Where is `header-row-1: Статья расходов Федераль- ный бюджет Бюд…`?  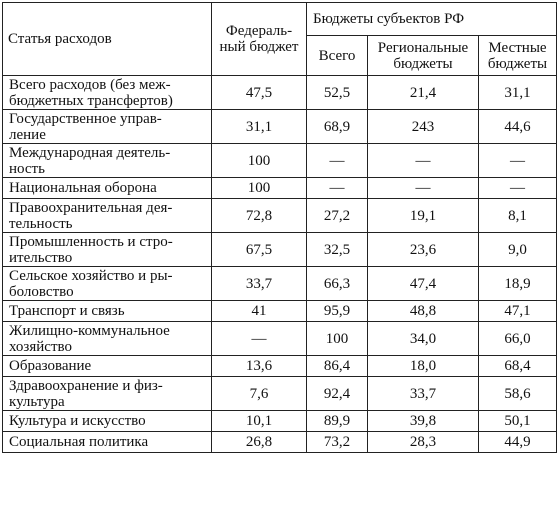
header-row-1: Статья расходов Федераль- ный бюджет Бюд… is located at coordinates (279, 39).